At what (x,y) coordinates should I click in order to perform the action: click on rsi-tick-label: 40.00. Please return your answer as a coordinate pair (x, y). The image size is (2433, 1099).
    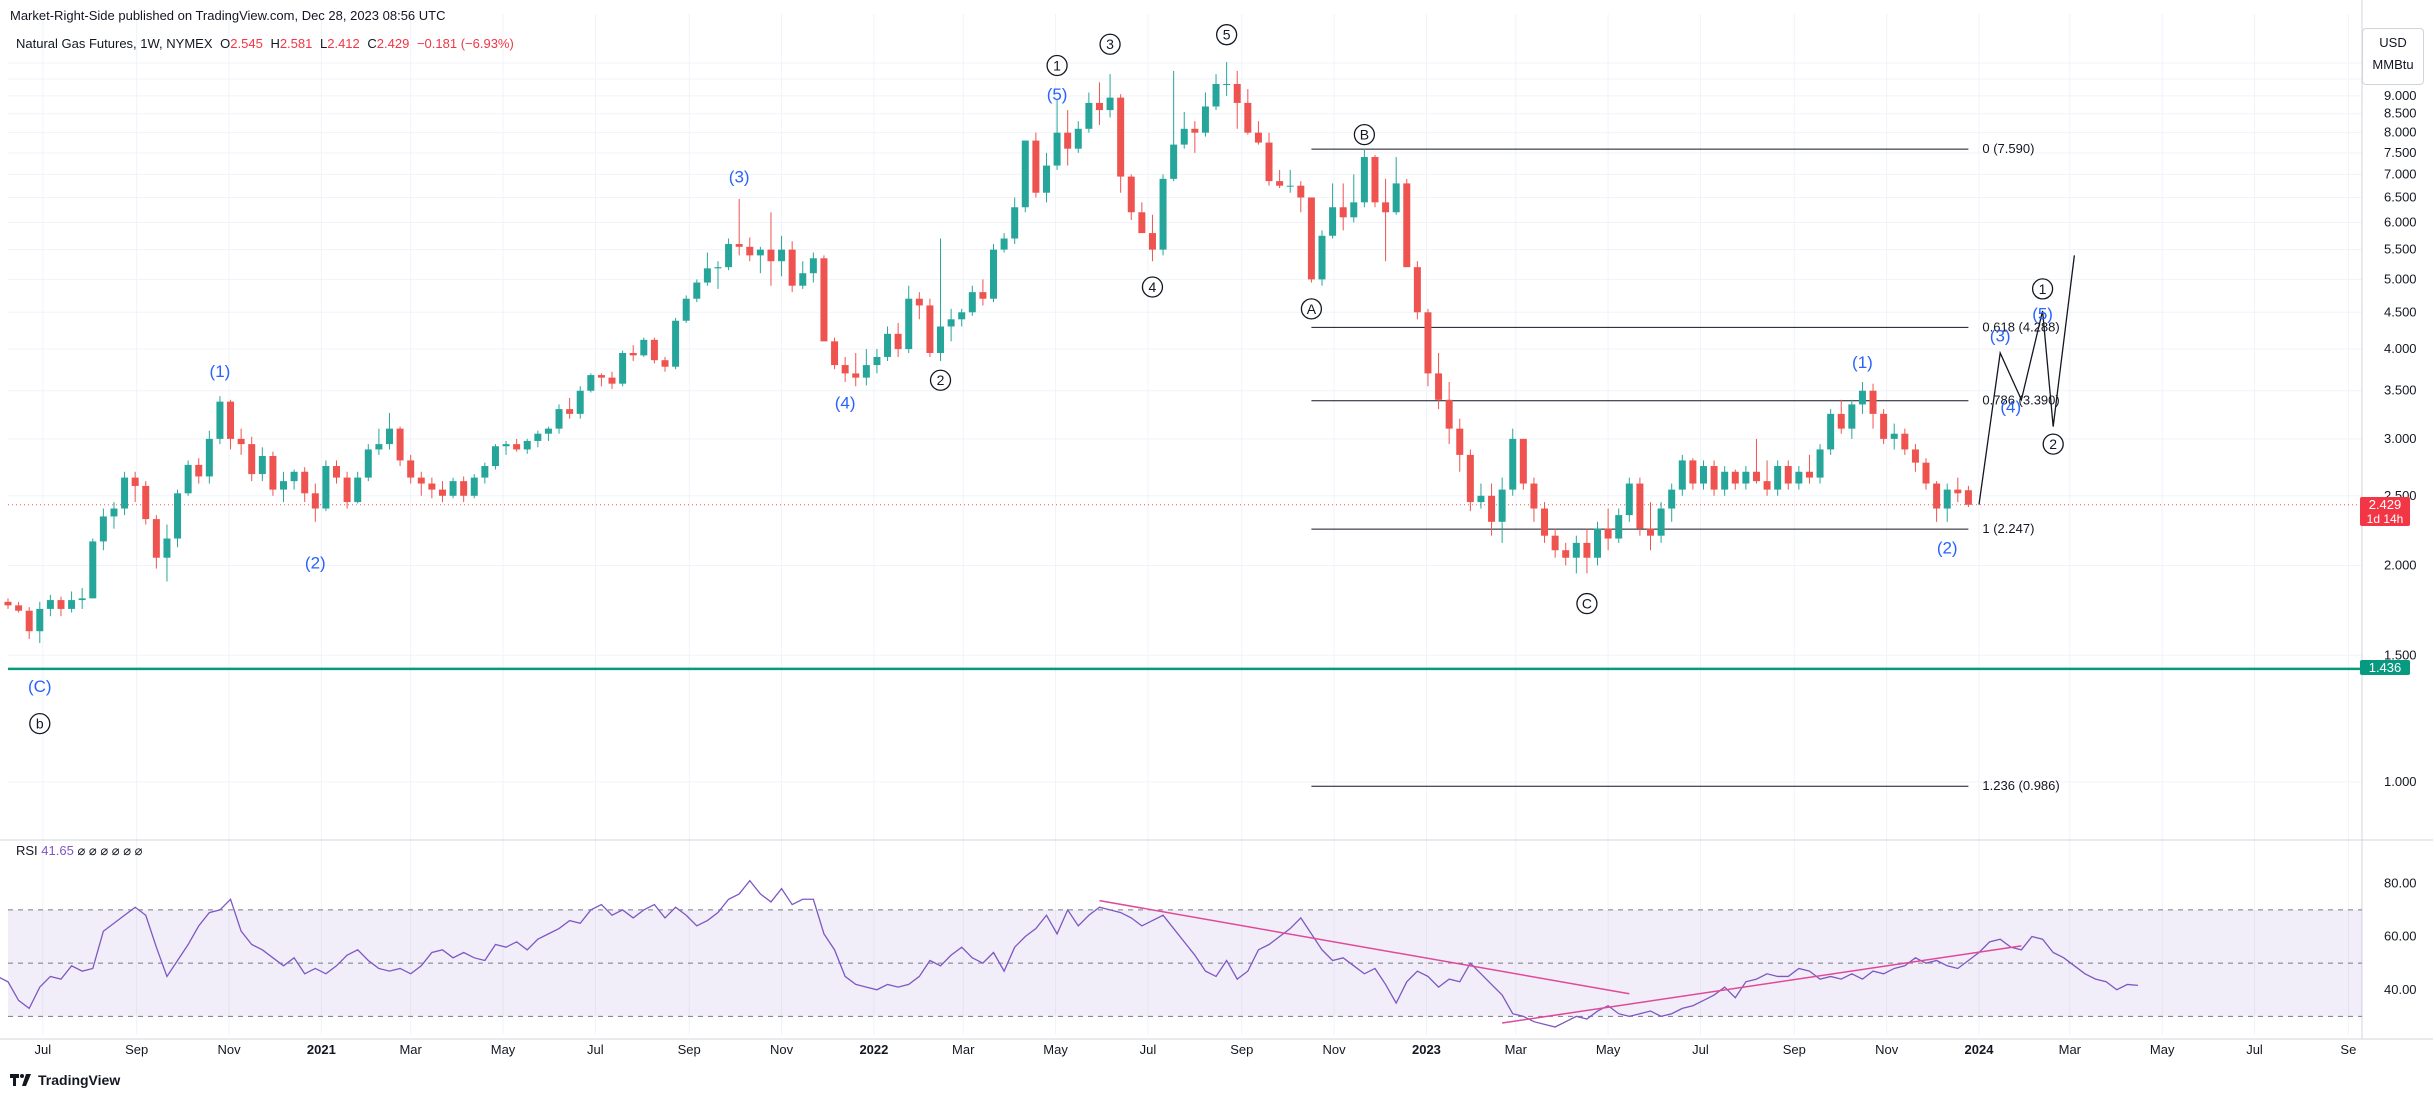
    Looking at the image, I should click on (2400, 989).